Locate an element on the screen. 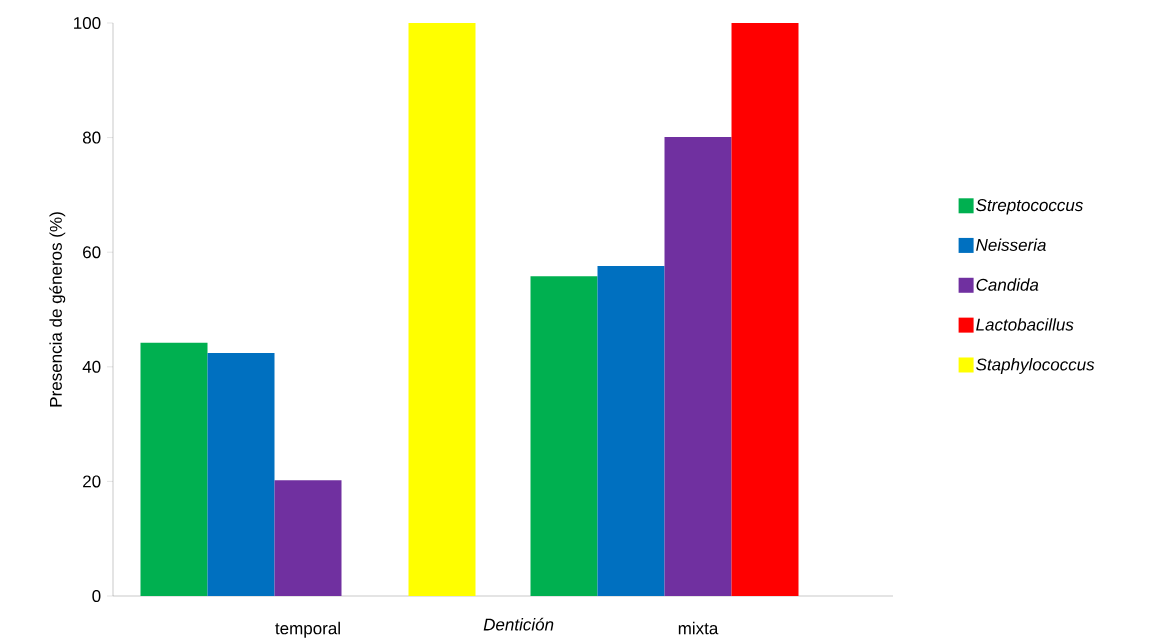  y-tick-label: 20 is located at coordinates (92, 481).